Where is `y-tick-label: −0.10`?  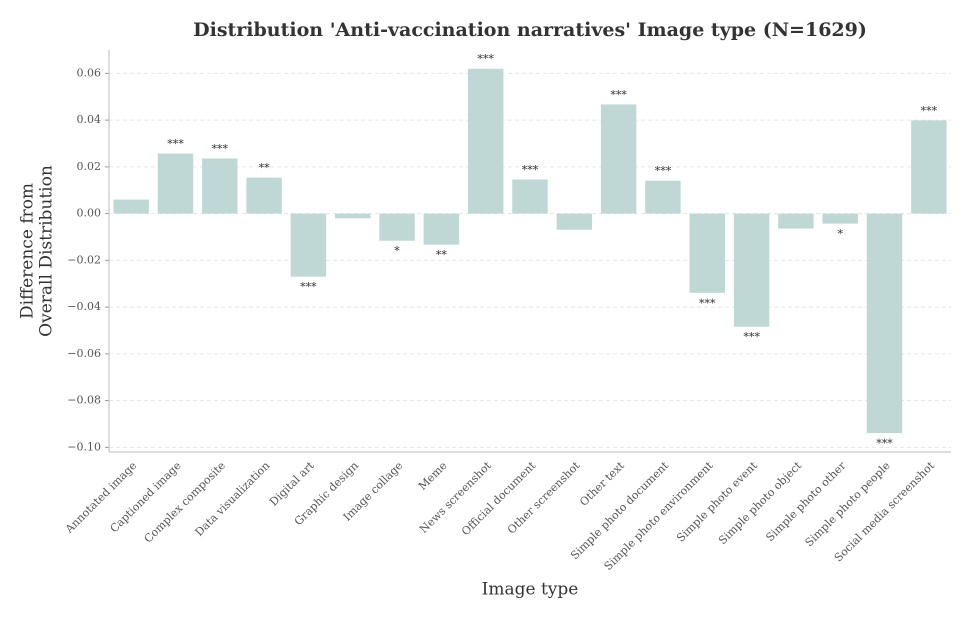 y-tick-label: −0.10 is located at coordinates (84, 446).